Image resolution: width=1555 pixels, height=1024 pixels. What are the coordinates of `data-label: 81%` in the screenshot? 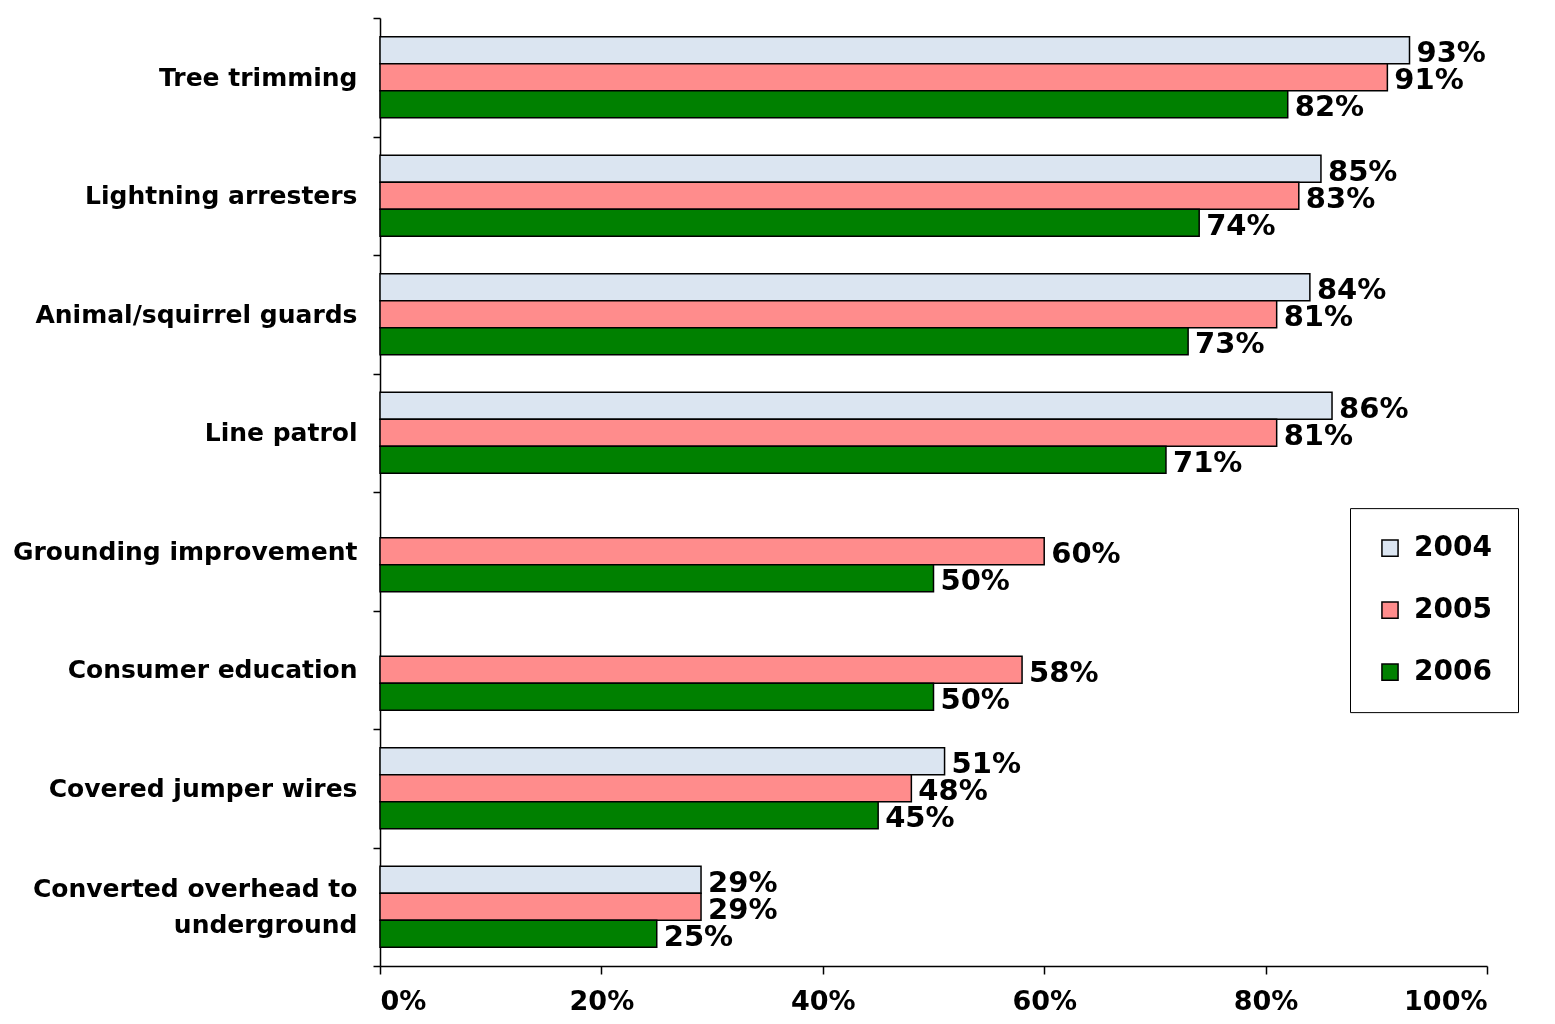 It's located at (1318, 316).